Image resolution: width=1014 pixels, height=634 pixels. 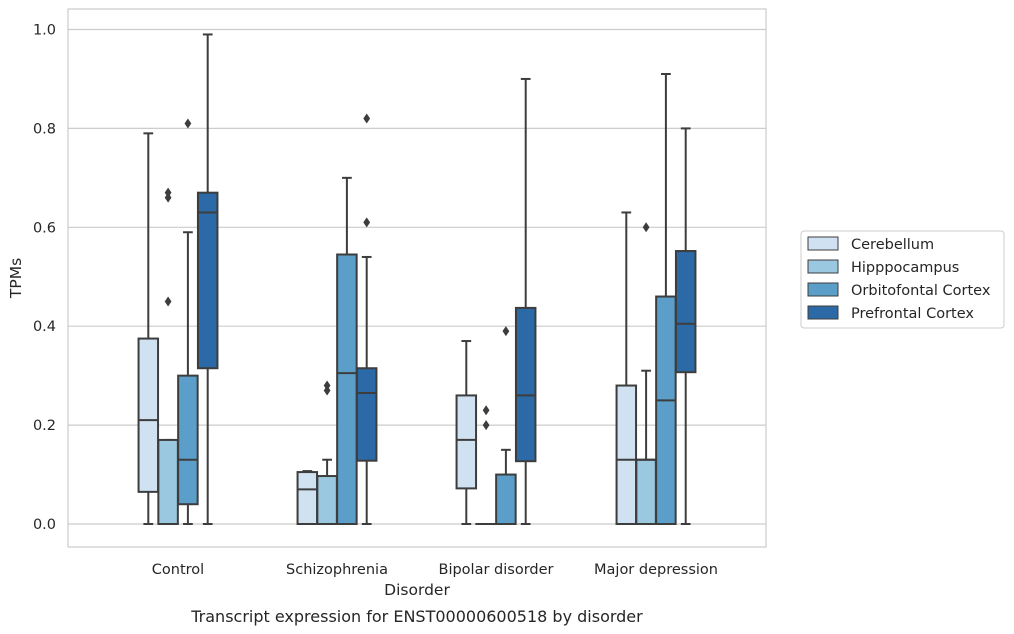 What do you see at coordinates (892, 245) in the screenshot?
I see `legend-label: Cerebellum` at bounding box center [892, 245].